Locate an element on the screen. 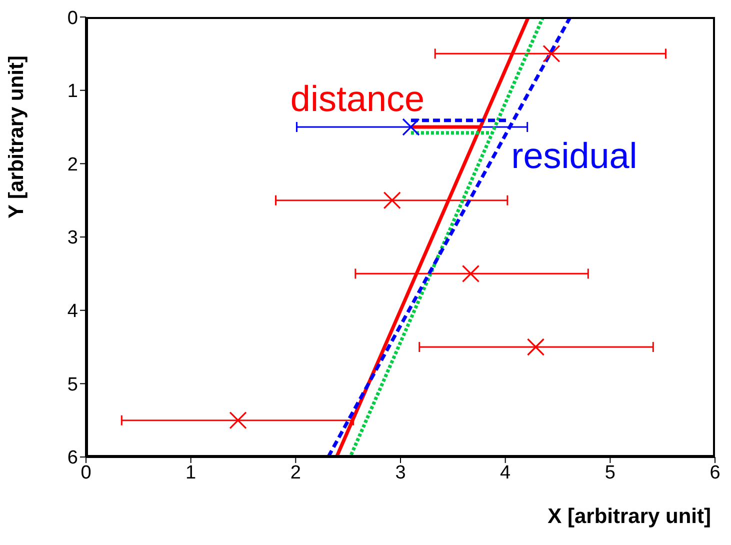 This screenshot has height=545, width=731. x-tick-label: 2 is located at coordinates (295, 473).